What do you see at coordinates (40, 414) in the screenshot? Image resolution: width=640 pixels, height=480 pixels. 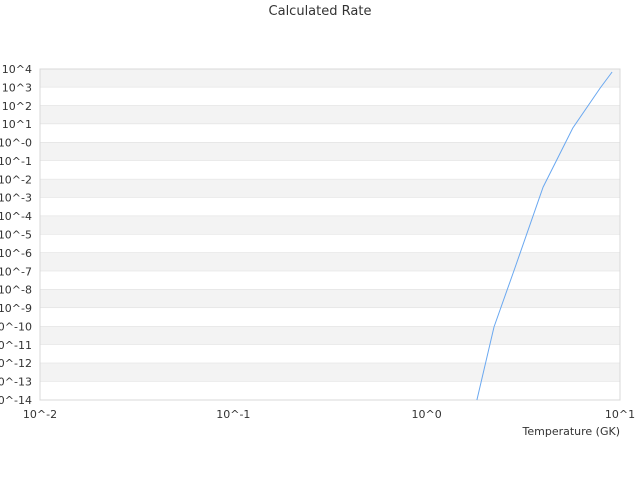 I see `x-tick-label: 10^-2` at bounding box center [40, 414].